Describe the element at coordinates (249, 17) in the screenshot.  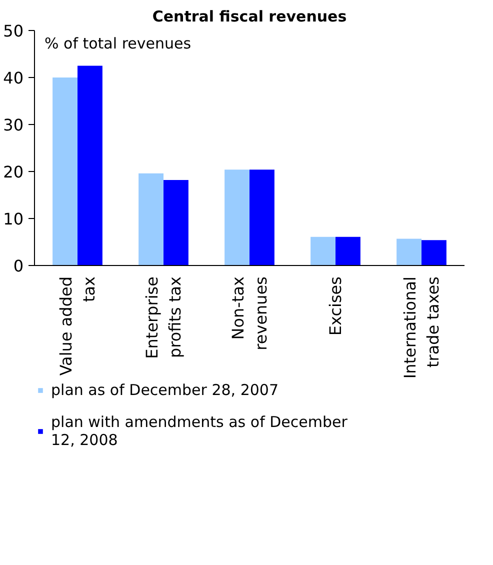
I see `chart-title: Central fiscal revenues` at that location.